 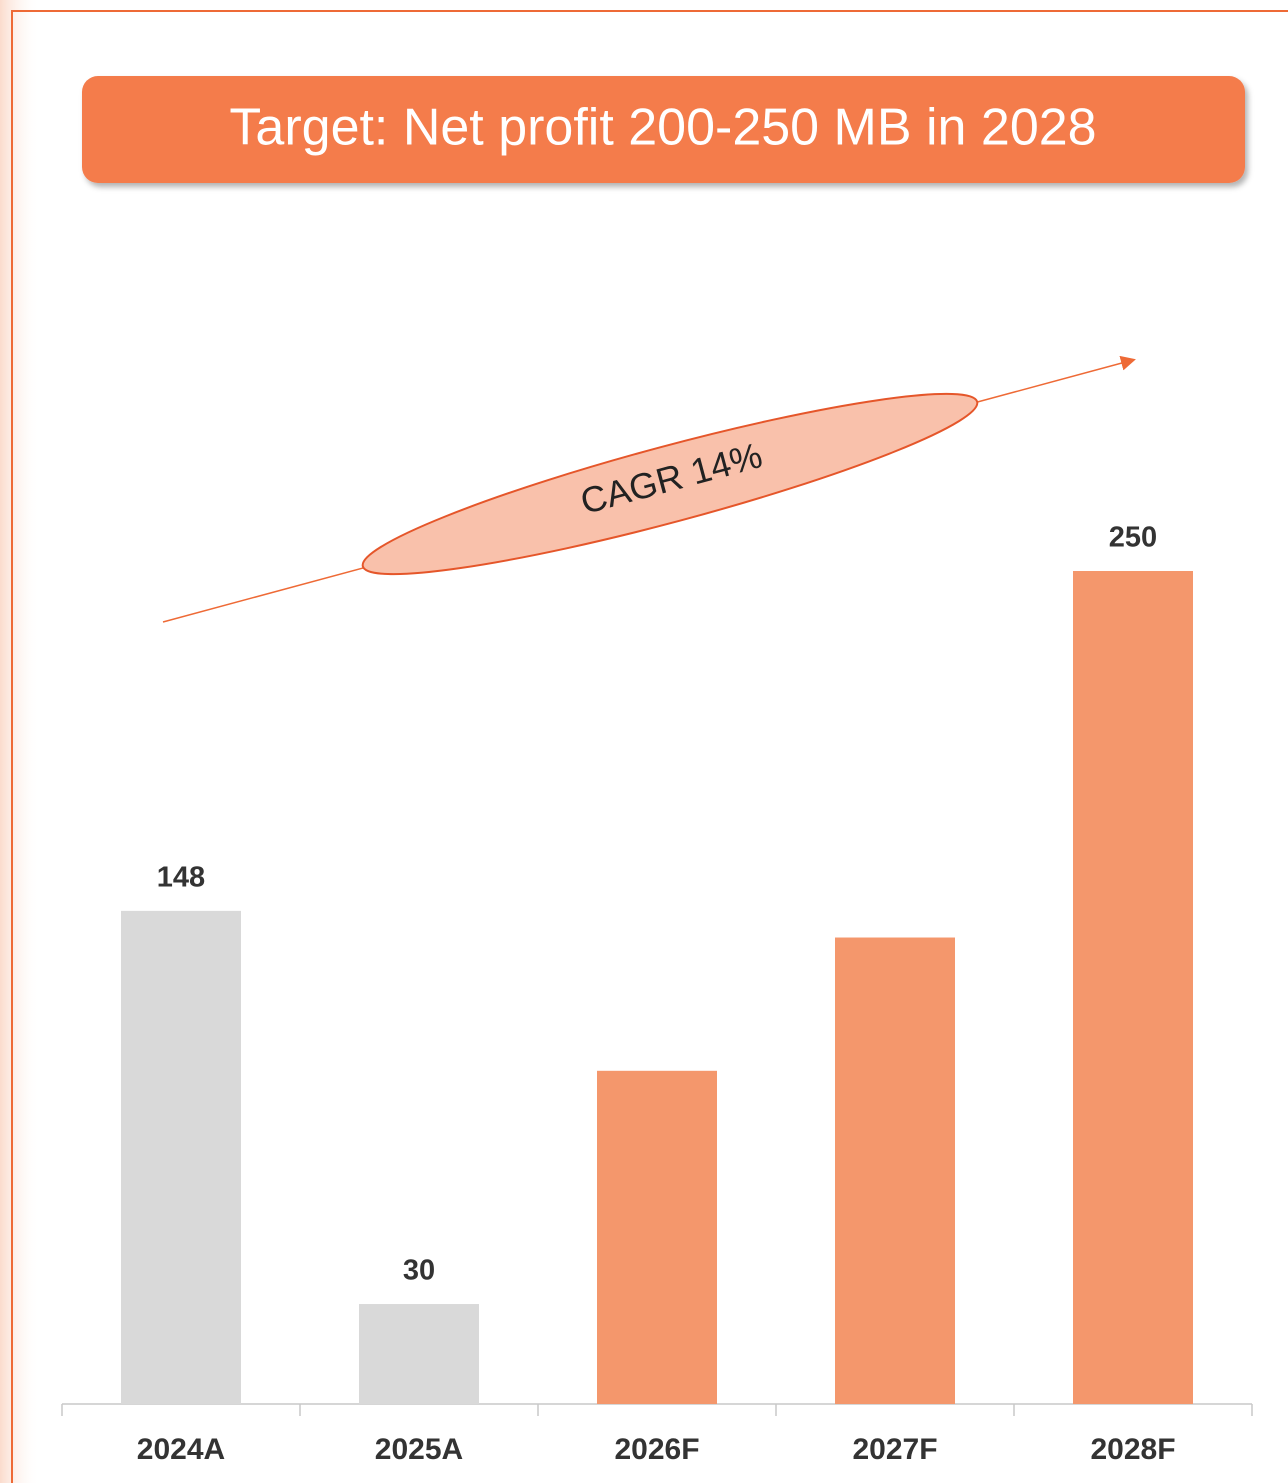 I want to click on x-tick-label: 2024A, so click(x=181, y=1449).